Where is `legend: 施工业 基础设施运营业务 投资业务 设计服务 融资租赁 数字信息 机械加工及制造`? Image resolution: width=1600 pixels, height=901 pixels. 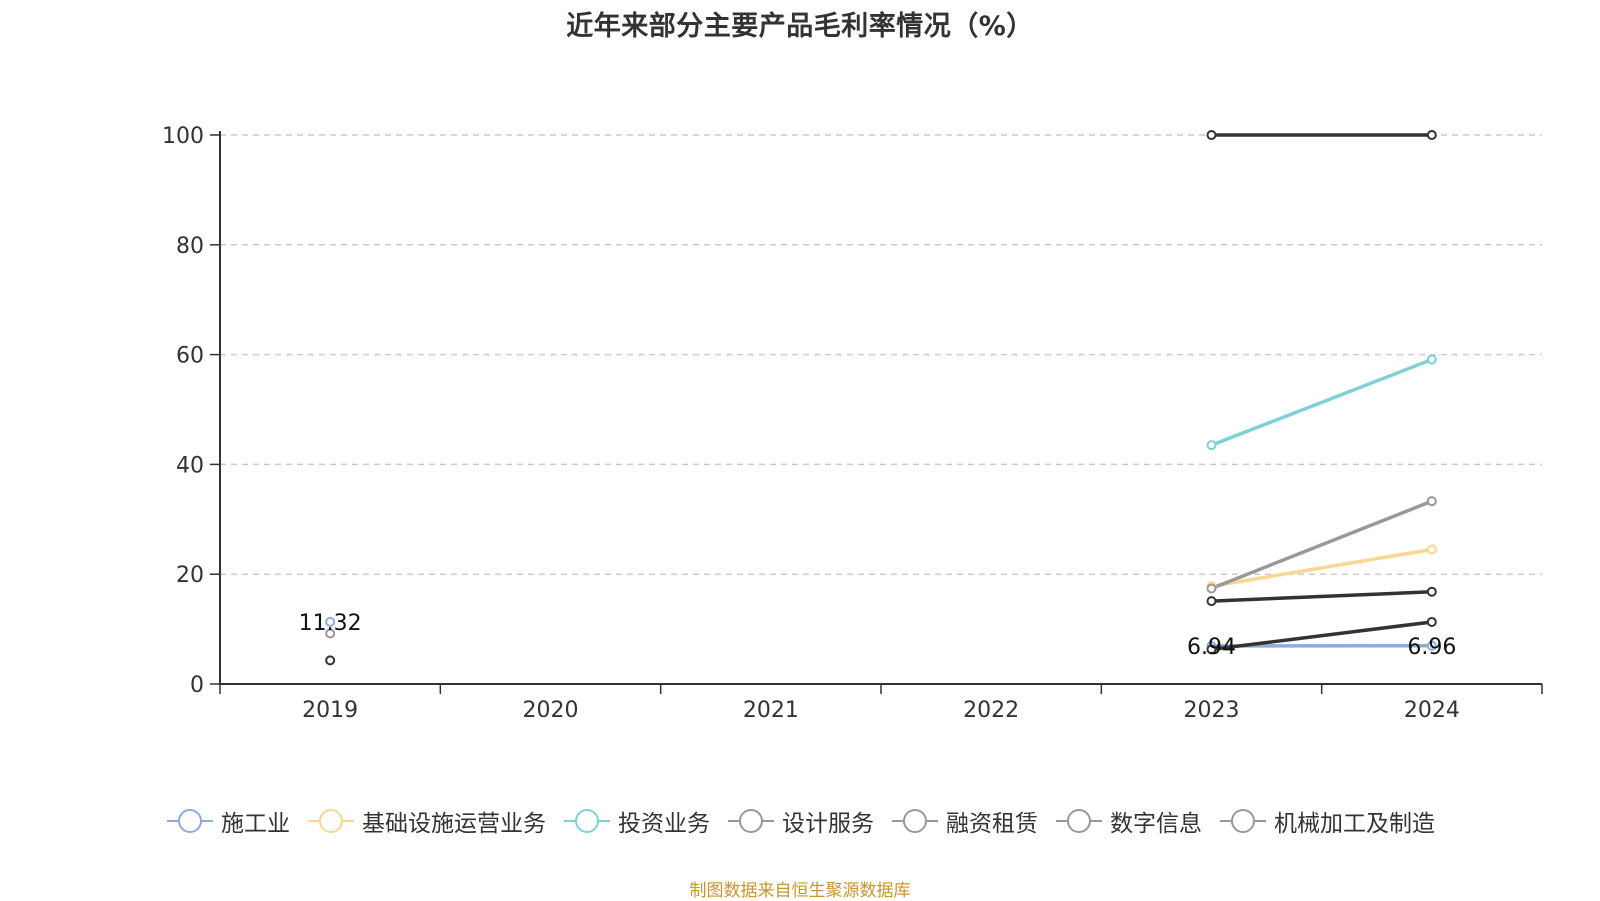
legend: 施工业 基础设施运营业务 投资业务 设计服务 融资租赁 数字信息 机械加工及制造 is located at coordinates (800, 821).